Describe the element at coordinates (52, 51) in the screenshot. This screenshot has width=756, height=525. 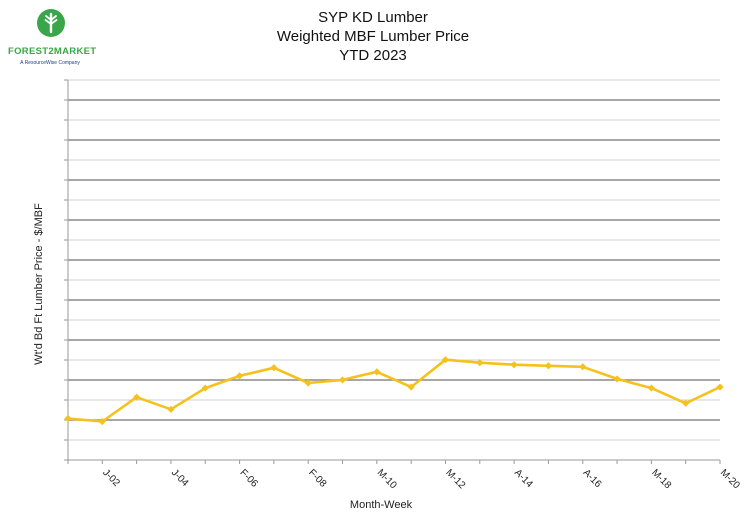
I see `logo-brand-text: FOREST2MARKET` at that location.